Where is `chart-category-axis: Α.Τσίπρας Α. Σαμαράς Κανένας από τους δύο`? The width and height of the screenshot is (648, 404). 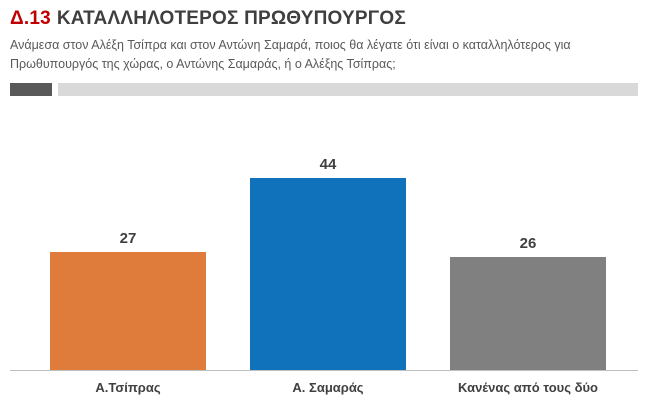 chart-category-axis: Α.Τσίπρας Α. Σαμαράς Κανένας από τους δύο is located at coordinates (324, 387).